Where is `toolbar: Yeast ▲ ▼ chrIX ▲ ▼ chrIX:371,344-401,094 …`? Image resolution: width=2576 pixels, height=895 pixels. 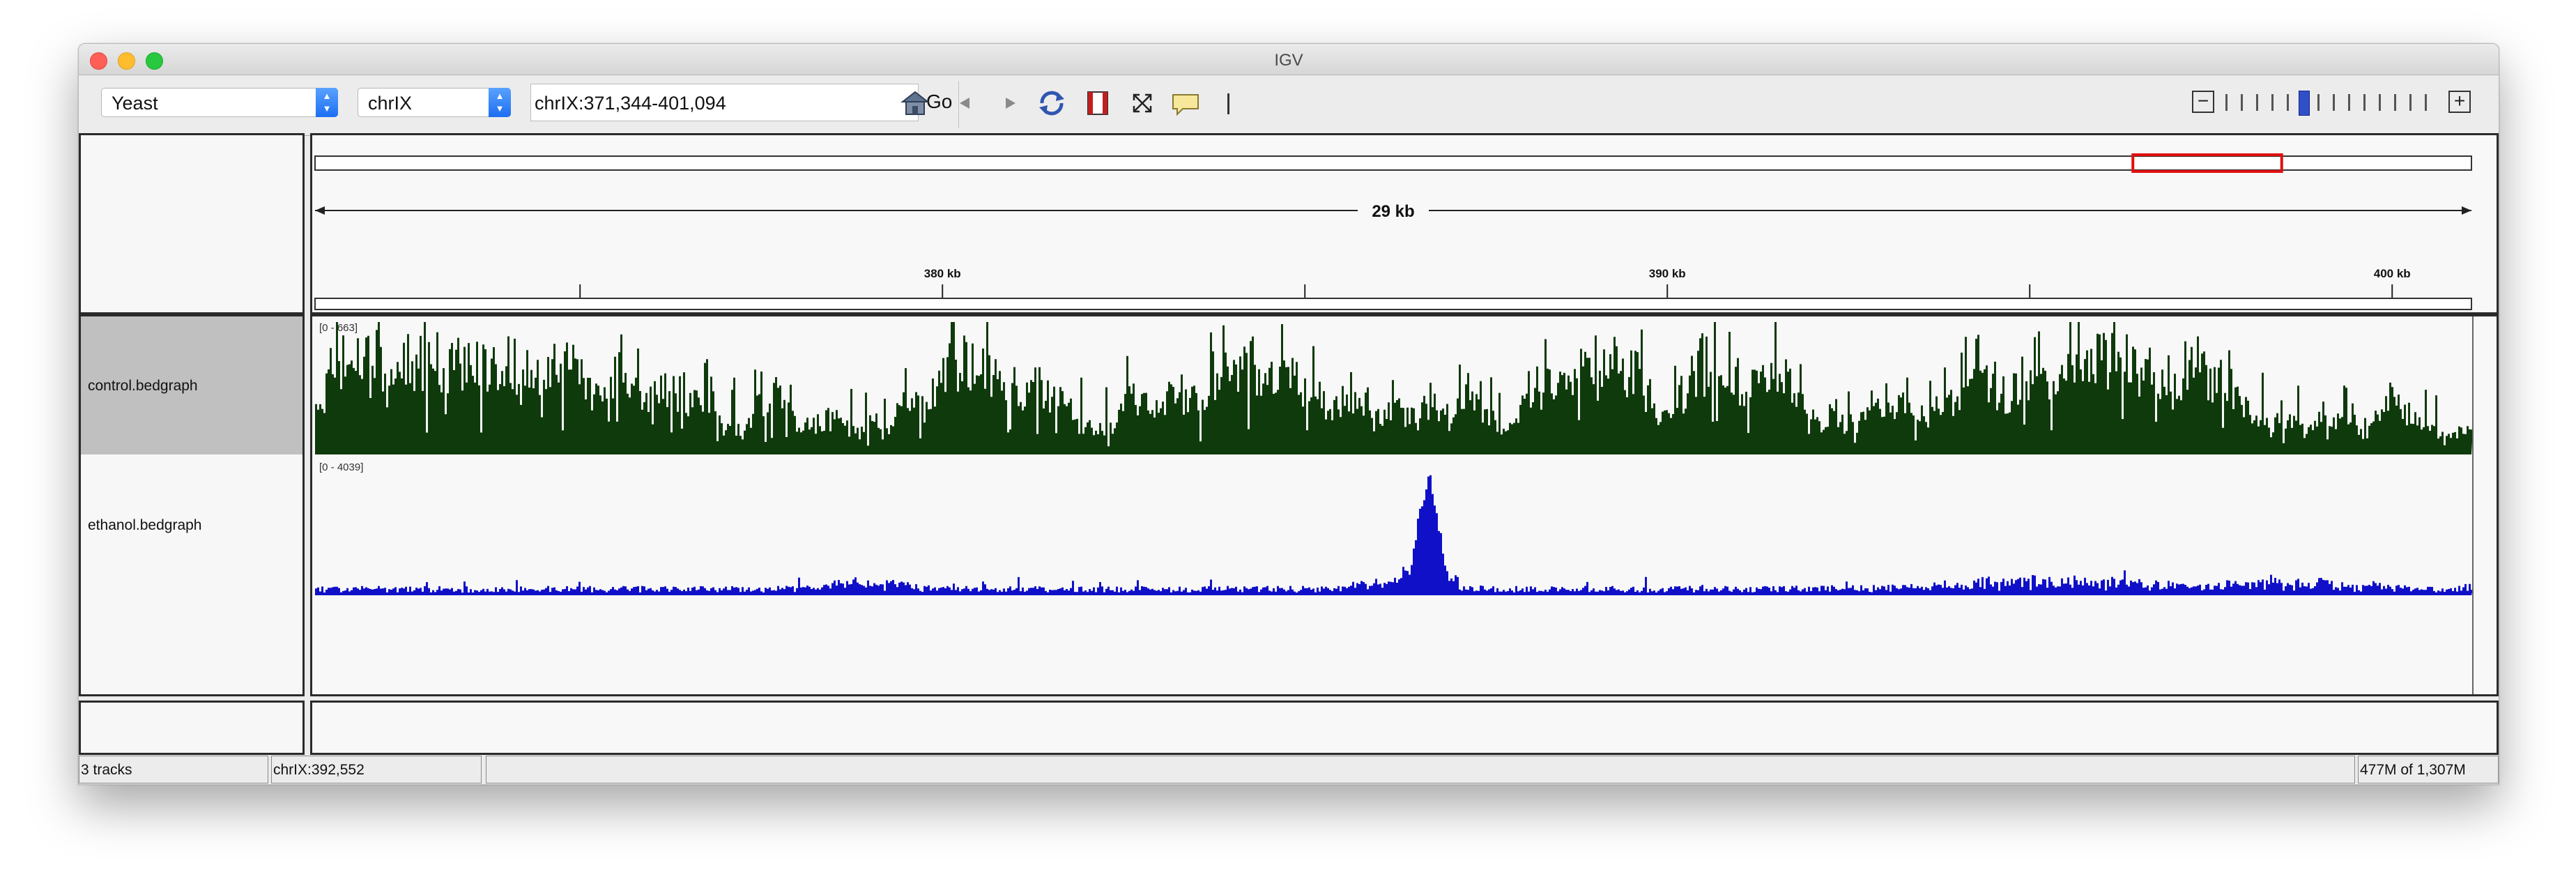
toolbar: Yeast ▲ ▼ chrIX ▲ ▼ chrIX:371,344-401,094 … is located at coordinates (1289, 105).